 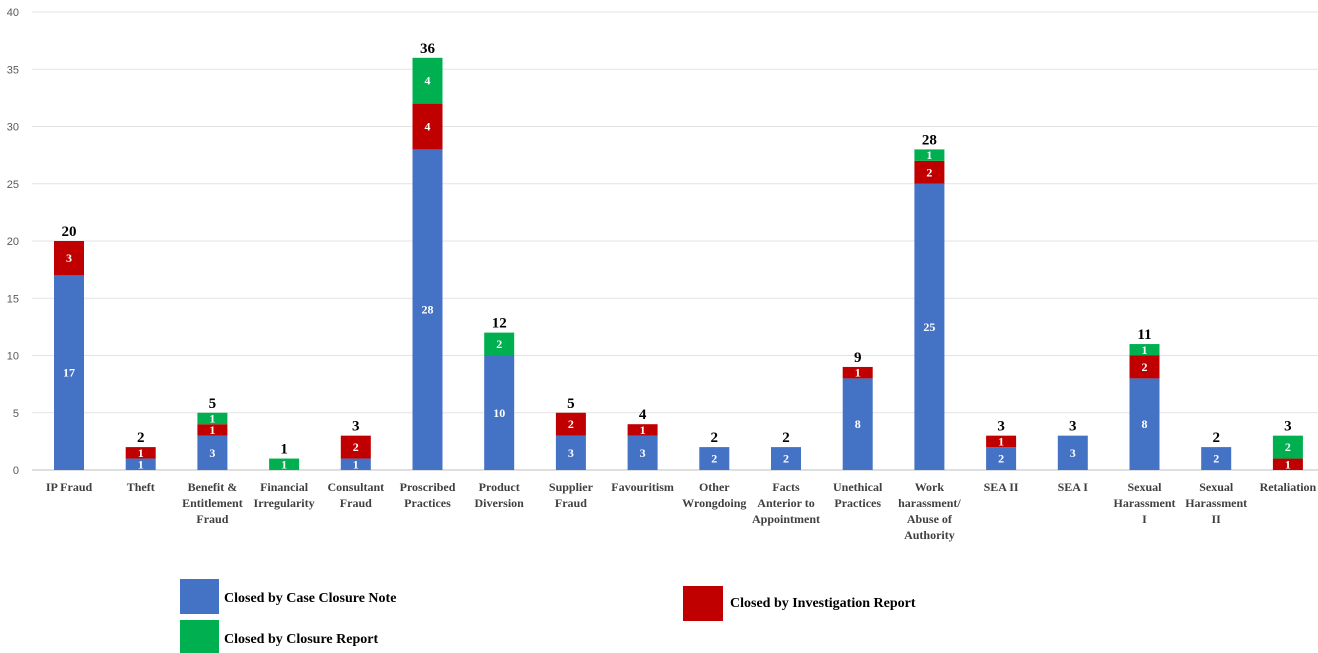 I want to click on x-category-label-line: Unethical, so click(x=858, y=487).